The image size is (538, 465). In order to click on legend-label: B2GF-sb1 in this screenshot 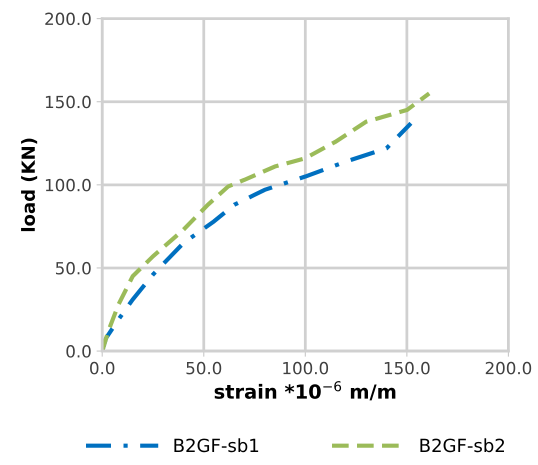, I will do `click(216, 445)`.